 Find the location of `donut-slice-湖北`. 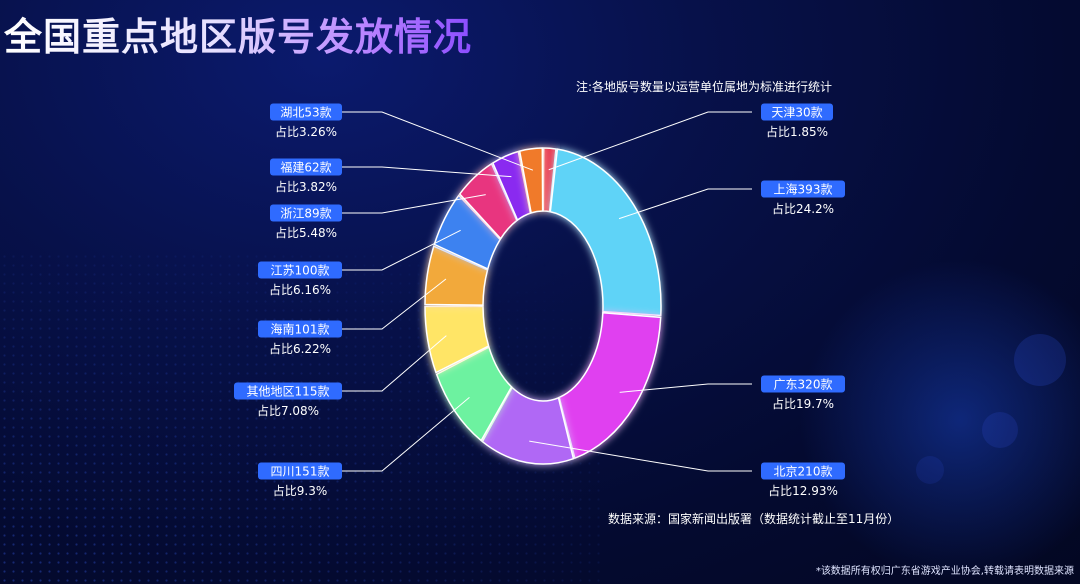

donut-slice-湖北 is located at coordinates (531, 180).